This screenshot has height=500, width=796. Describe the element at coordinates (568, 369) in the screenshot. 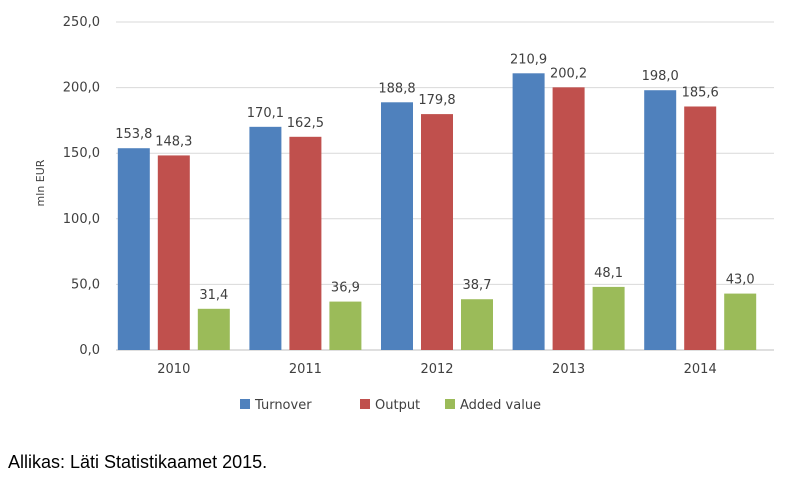

I see `x-tick-label: 2013` at that location.